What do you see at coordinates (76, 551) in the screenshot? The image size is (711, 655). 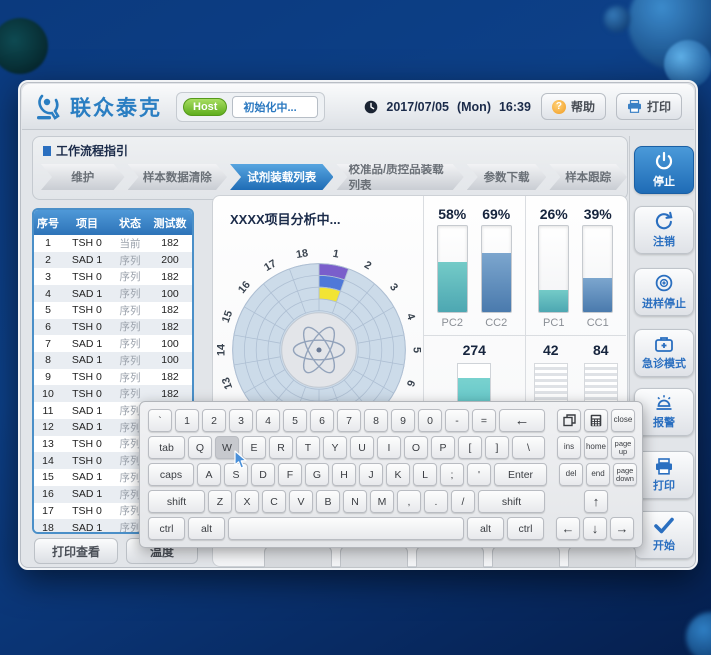 I see `bottom-button-1: 打印查看` at bounding box center [76, 551].